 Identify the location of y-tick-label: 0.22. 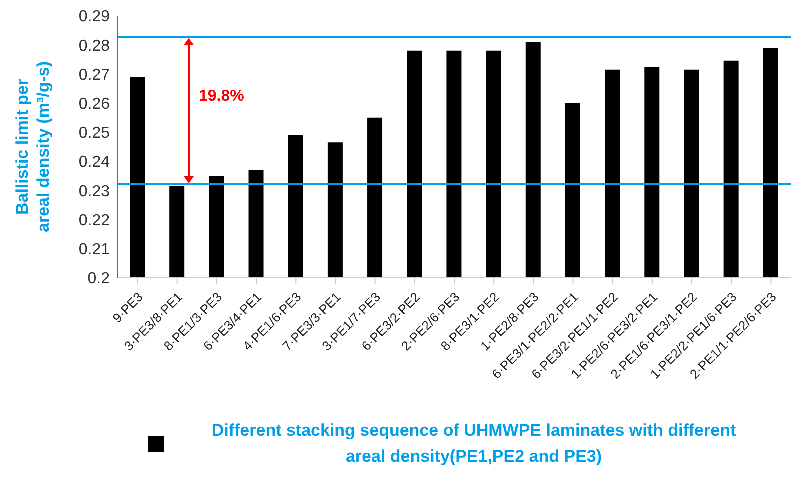
(94, 221).